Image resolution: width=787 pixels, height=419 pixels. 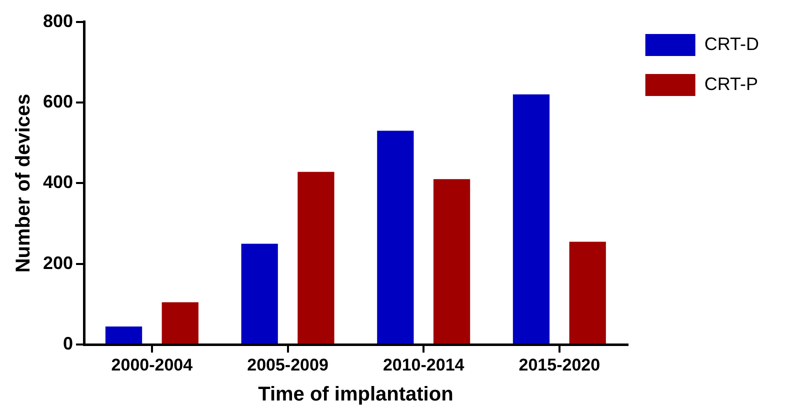 I want to click on y-tick-label: 600, so click(x=58, y=101).